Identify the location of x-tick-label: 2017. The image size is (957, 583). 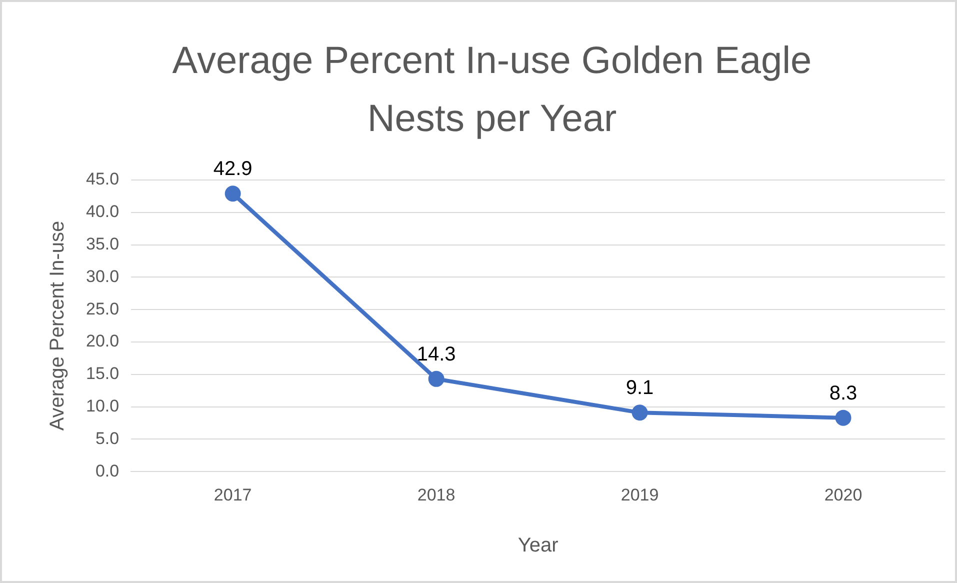
(233, 494).